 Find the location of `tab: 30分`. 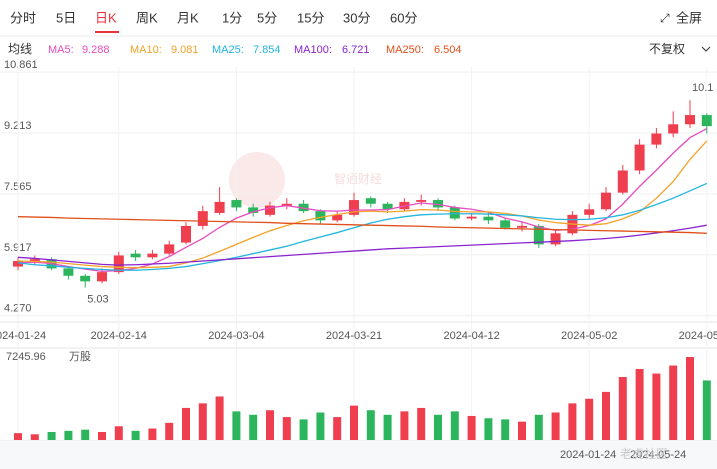

tab: 30分 is located at coordinates (356, 17).